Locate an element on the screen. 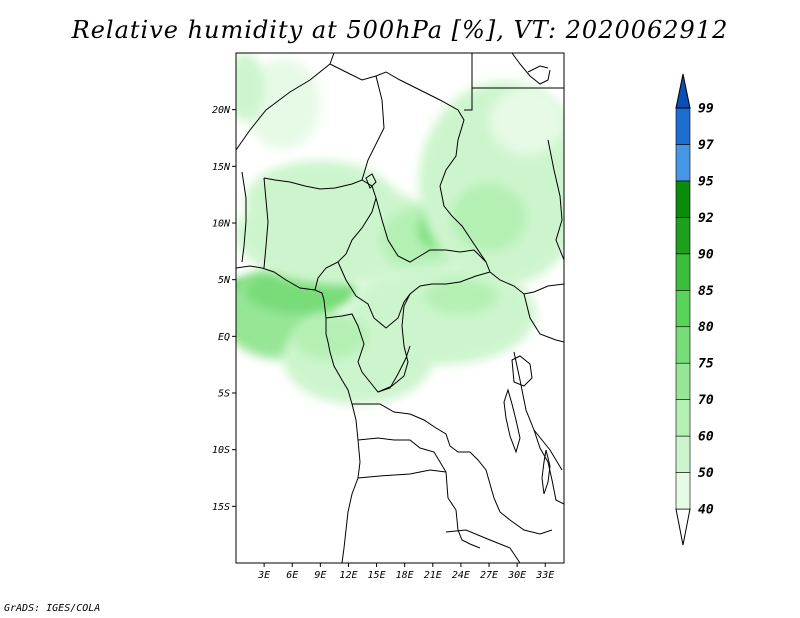 The width and height of the screenshot is (800, 618). border-ghana is located at coordinates (244, 217).